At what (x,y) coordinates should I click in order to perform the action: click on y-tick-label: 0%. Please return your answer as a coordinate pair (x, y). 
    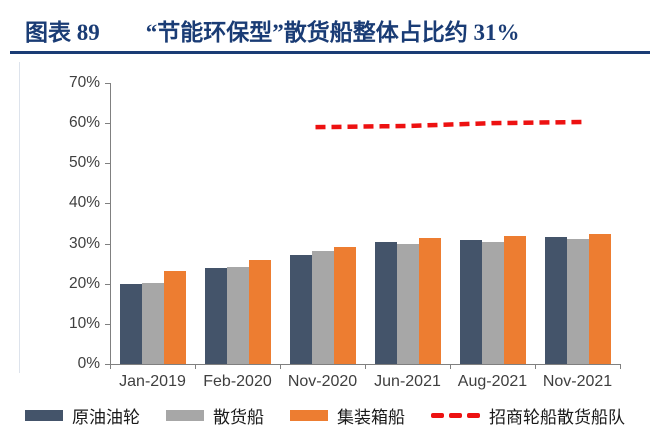
    Looking at the image, I should click on (88, 363).